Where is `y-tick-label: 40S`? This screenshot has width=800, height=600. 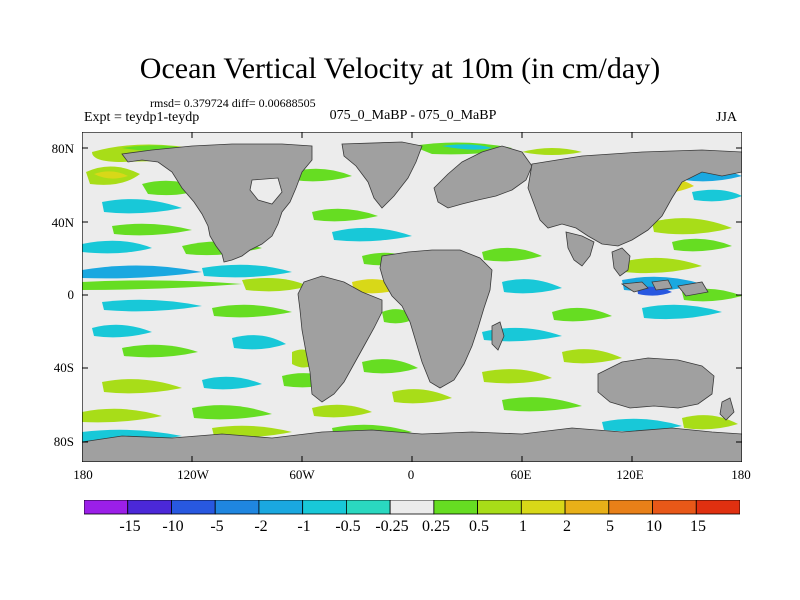 y-tick-label: 40S is located at coordinates (63, 367).